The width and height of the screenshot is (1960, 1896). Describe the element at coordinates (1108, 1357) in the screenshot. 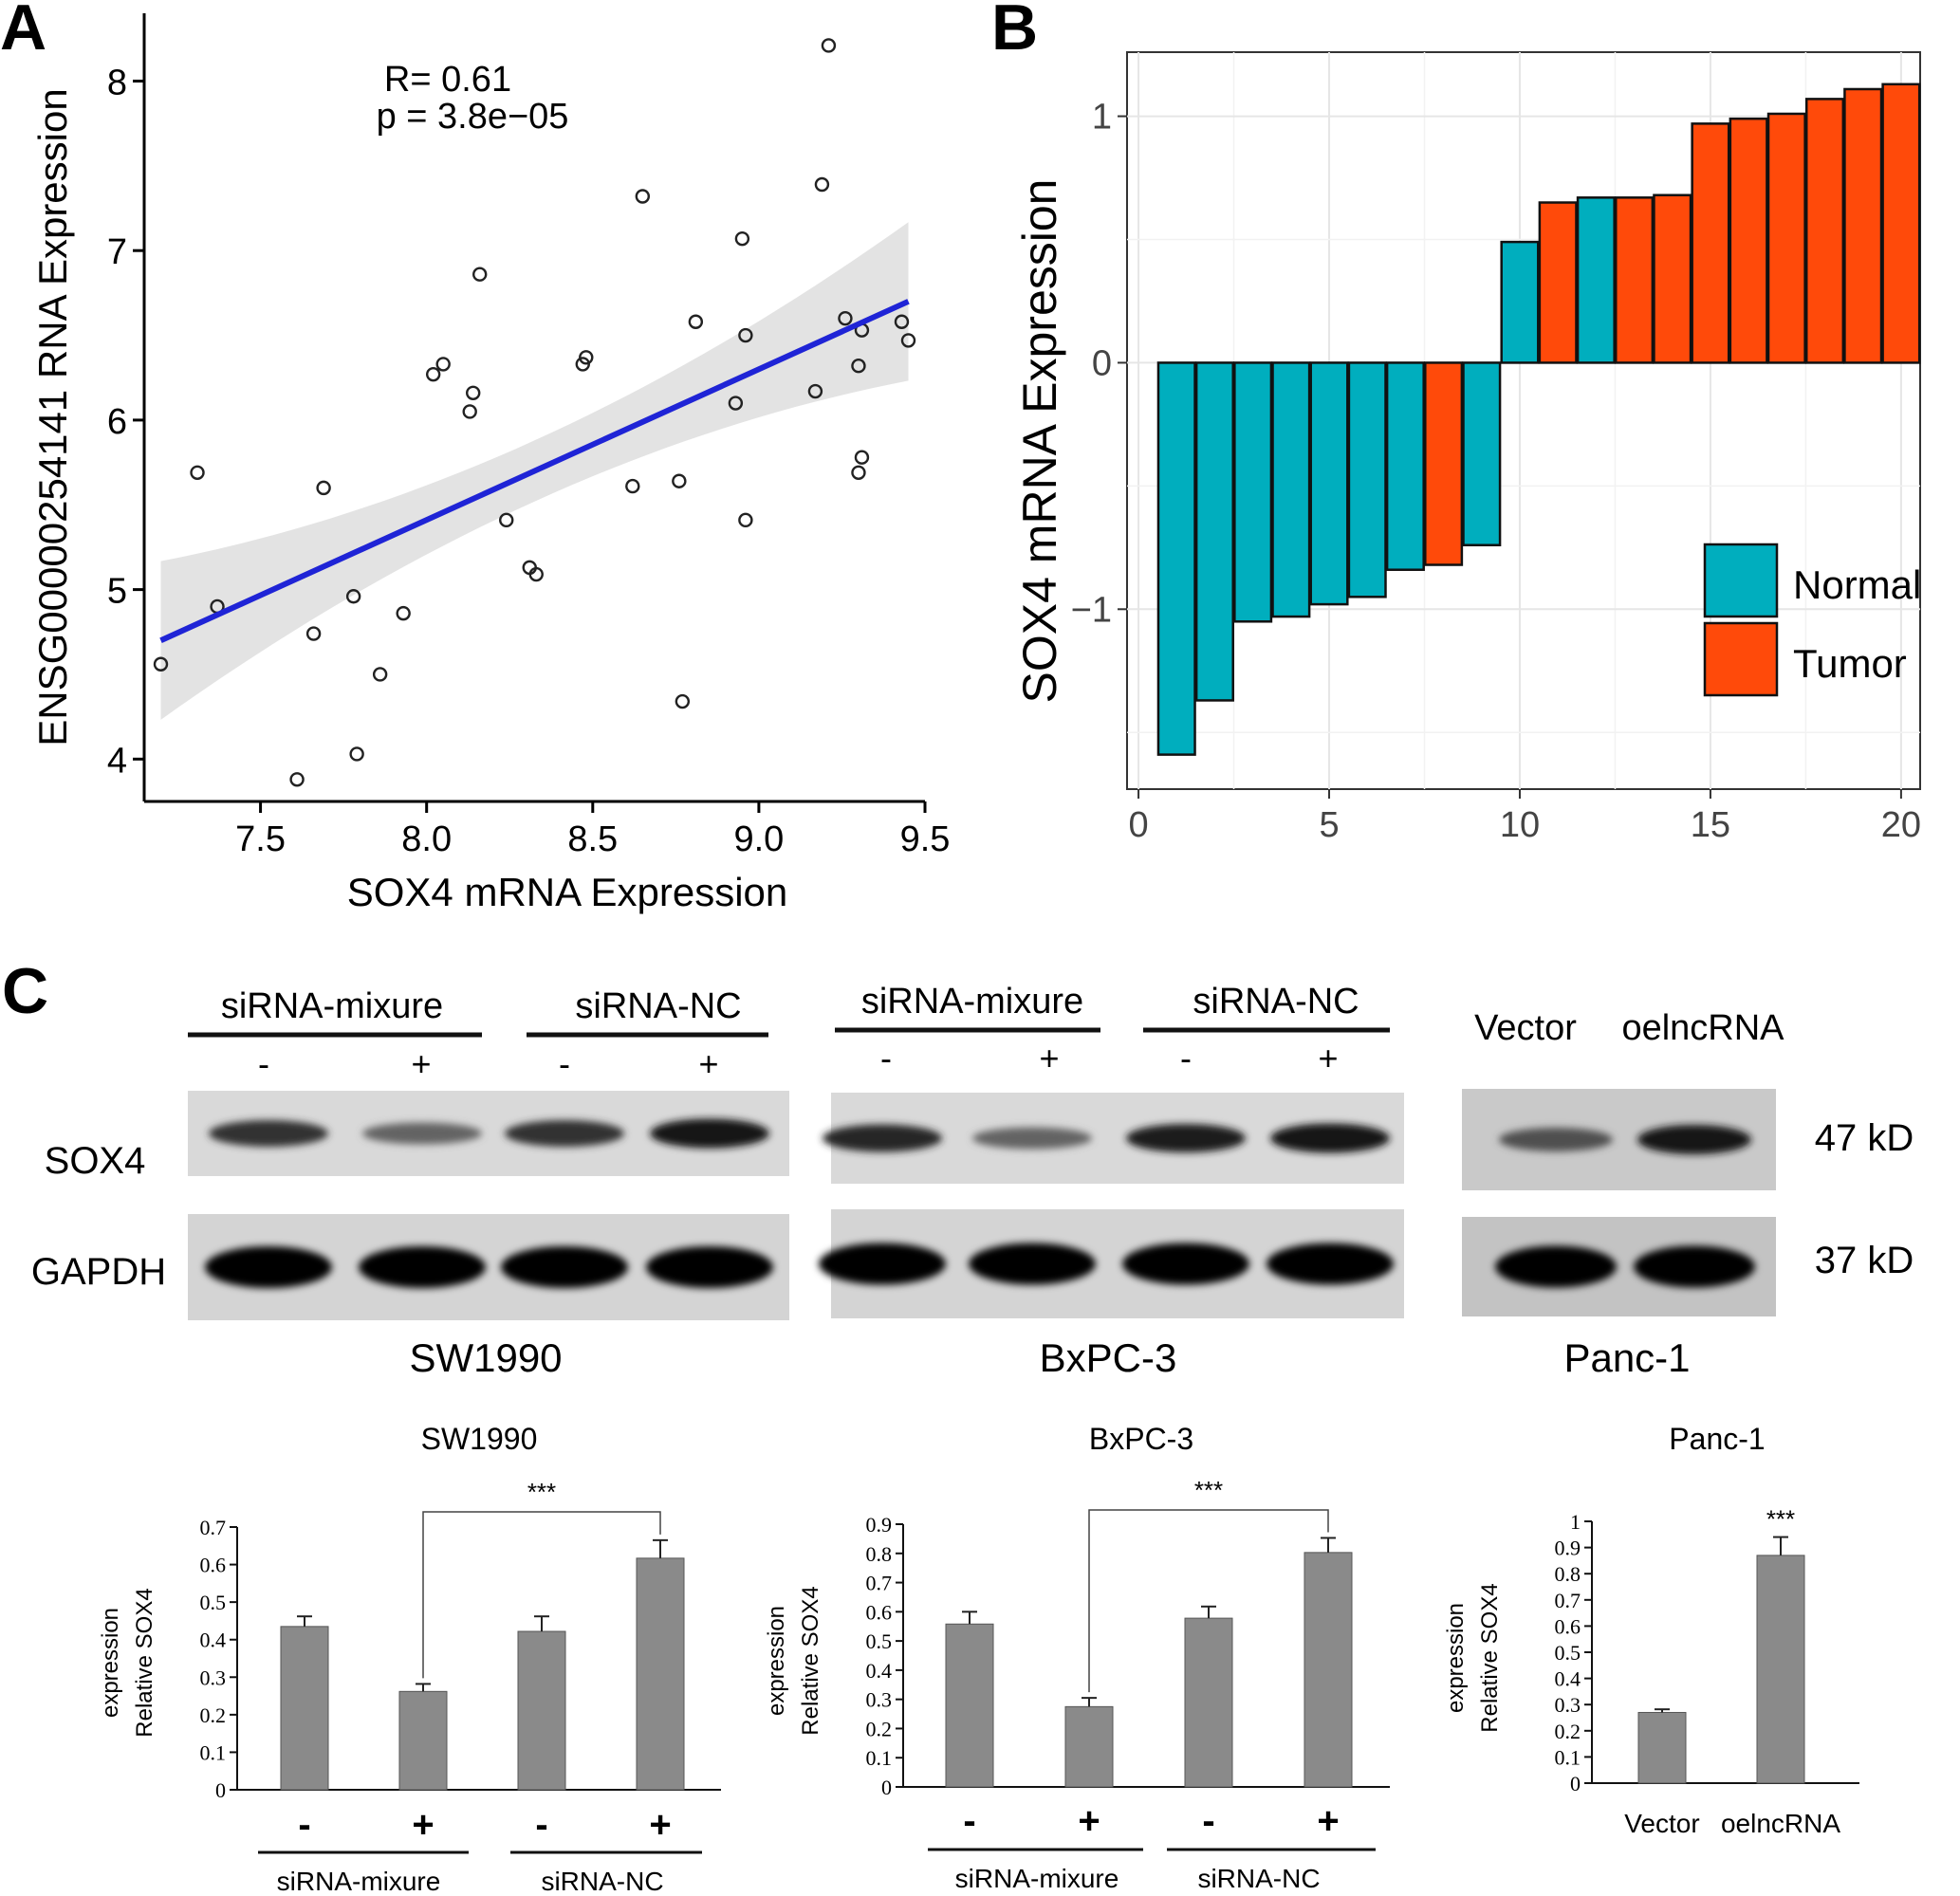

I see `cell-line-label-bxpc3: BxPC-3` at that location.